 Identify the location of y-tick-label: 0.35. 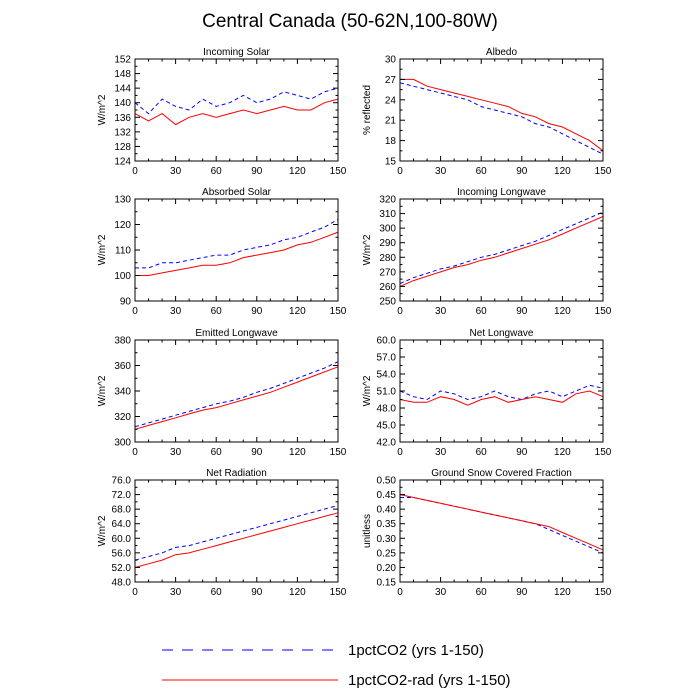
(387, 524).